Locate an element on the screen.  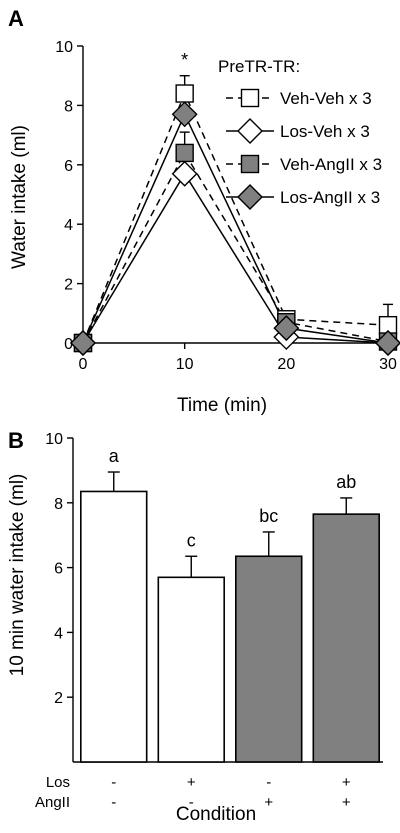
legend-title: PreTR-TR: is located at coordinates (259, 66).